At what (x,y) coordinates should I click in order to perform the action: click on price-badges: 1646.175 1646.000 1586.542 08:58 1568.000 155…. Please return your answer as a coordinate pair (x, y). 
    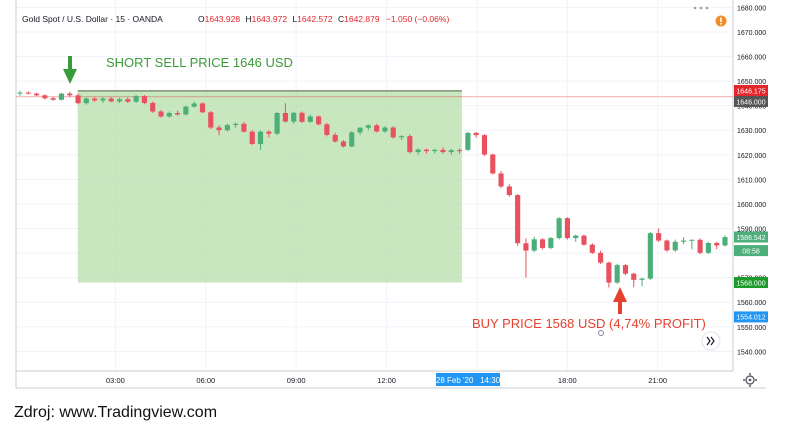
    Looking at the image, I should click on (751, 203).